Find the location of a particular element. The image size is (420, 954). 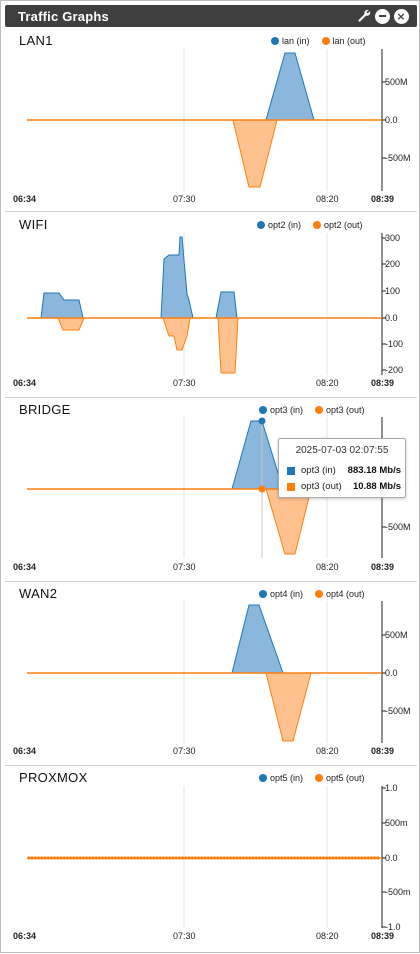

wrench-icon is located at coordinates (364, 16).